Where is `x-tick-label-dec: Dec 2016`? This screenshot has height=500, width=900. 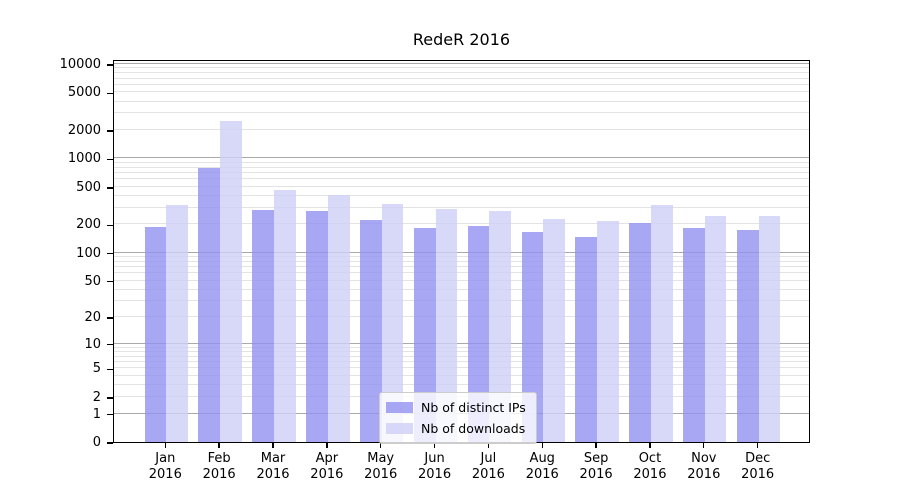
x-tick-label-dec: Dec 2016 is located at coordinates (758, 467).